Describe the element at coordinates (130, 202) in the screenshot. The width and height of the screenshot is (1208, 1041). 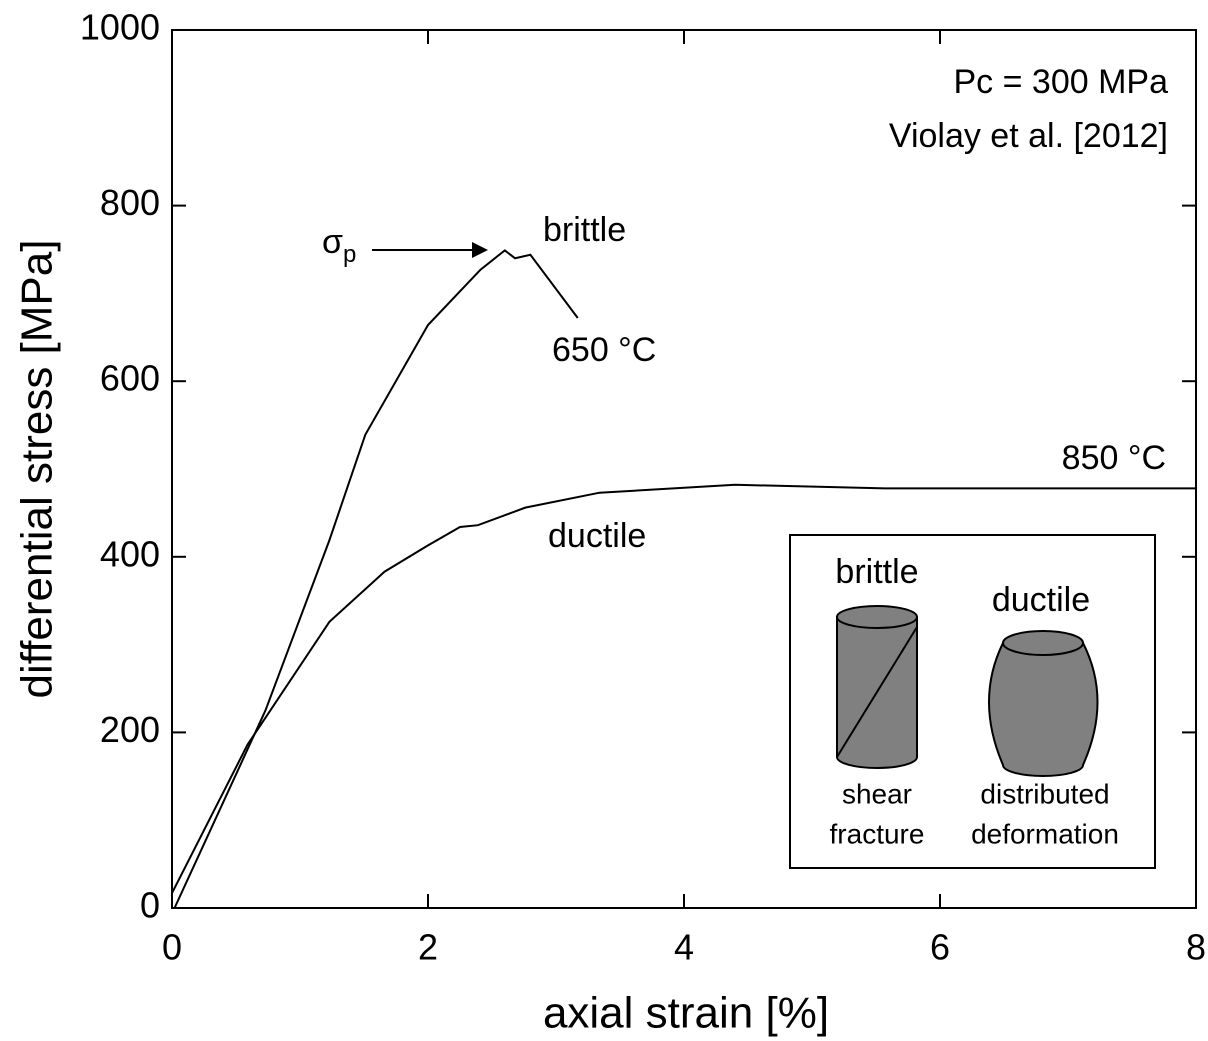
I see `y-tick-label: 800` at that location.